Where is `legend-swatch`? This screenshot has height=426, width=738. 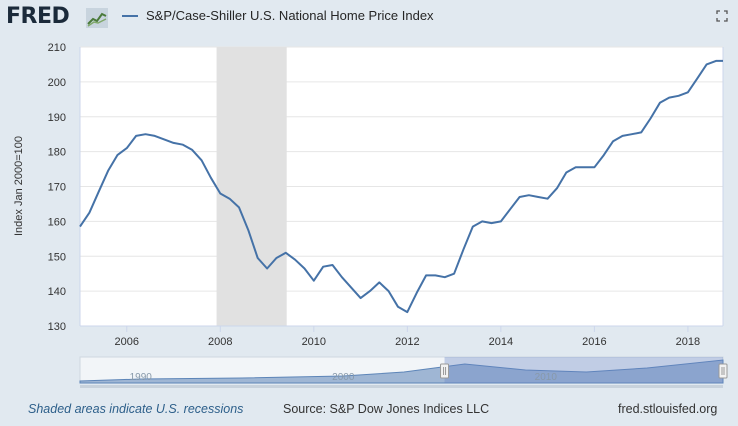
legend-swatch is located at coordinates (130, 15).